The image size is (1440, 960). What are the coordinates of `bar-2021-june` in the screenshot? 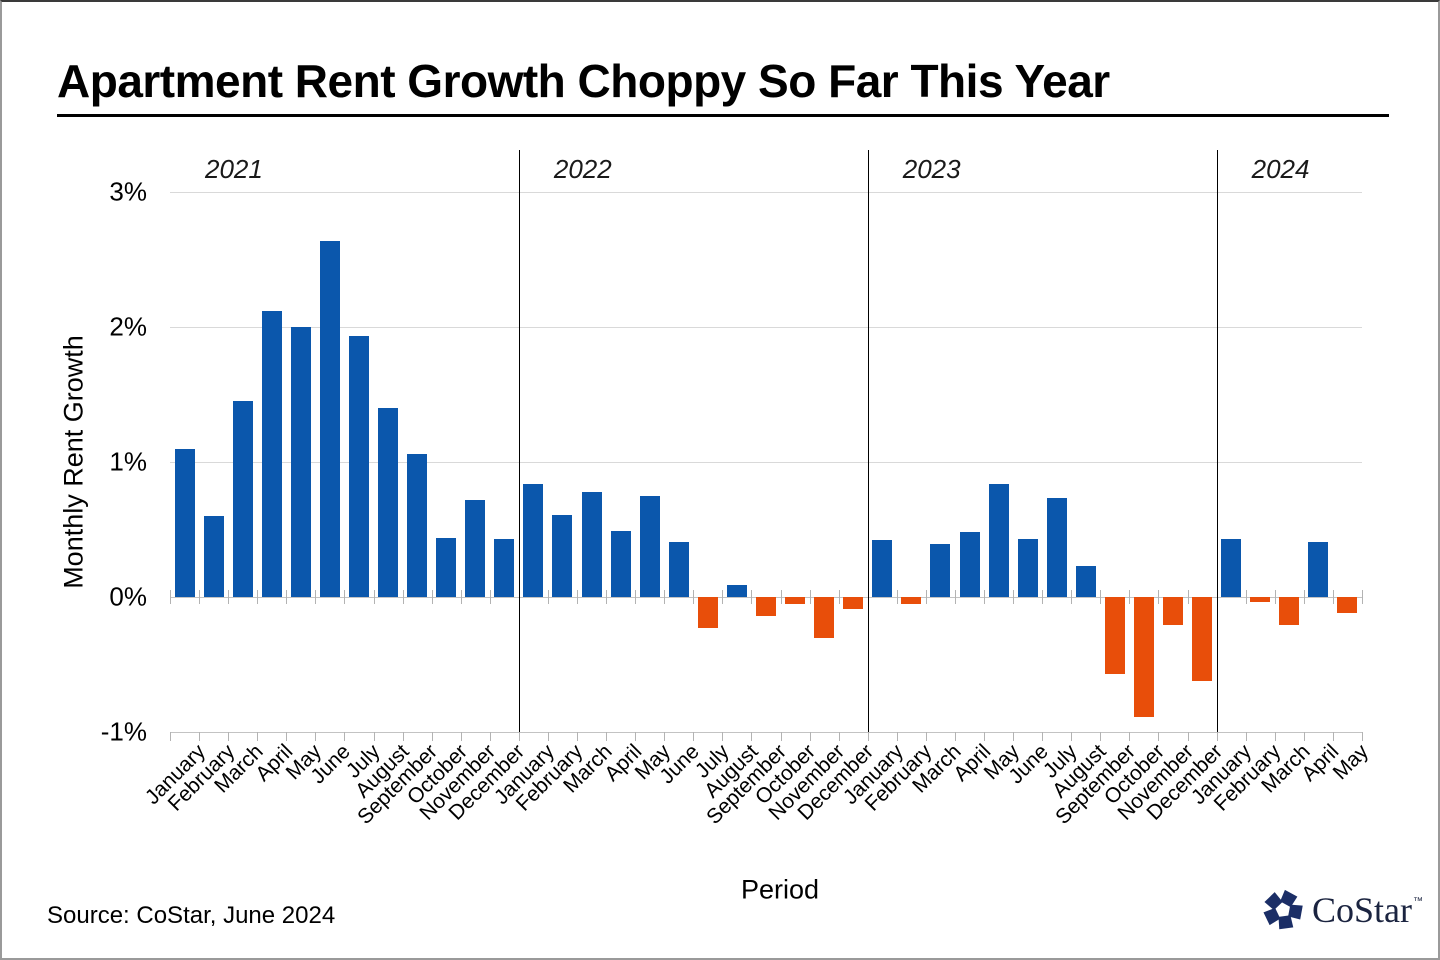 It's located at (329, 418).